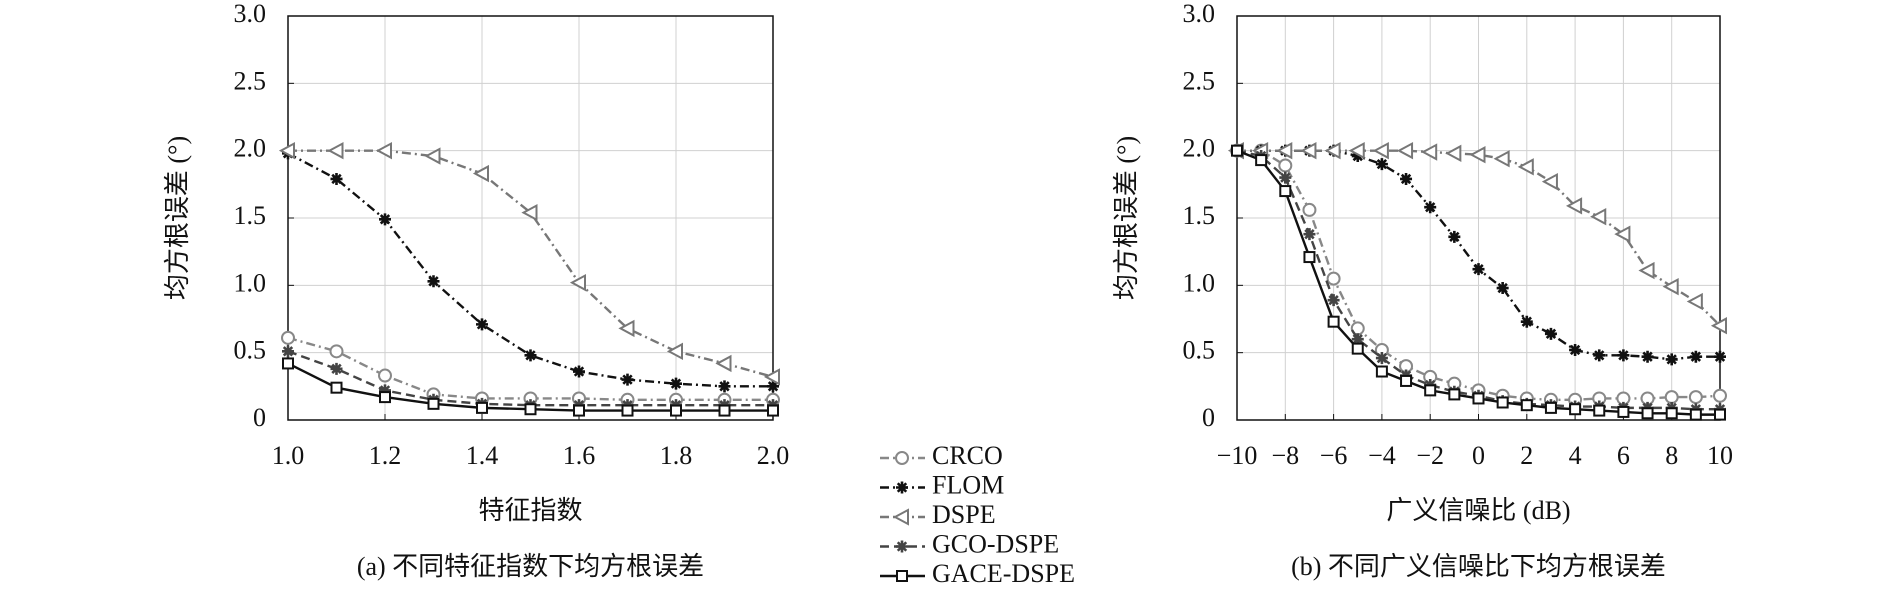 The image size is (1890, 596). I want to click on y-tick-label: 2.0, so click(1199, 148).